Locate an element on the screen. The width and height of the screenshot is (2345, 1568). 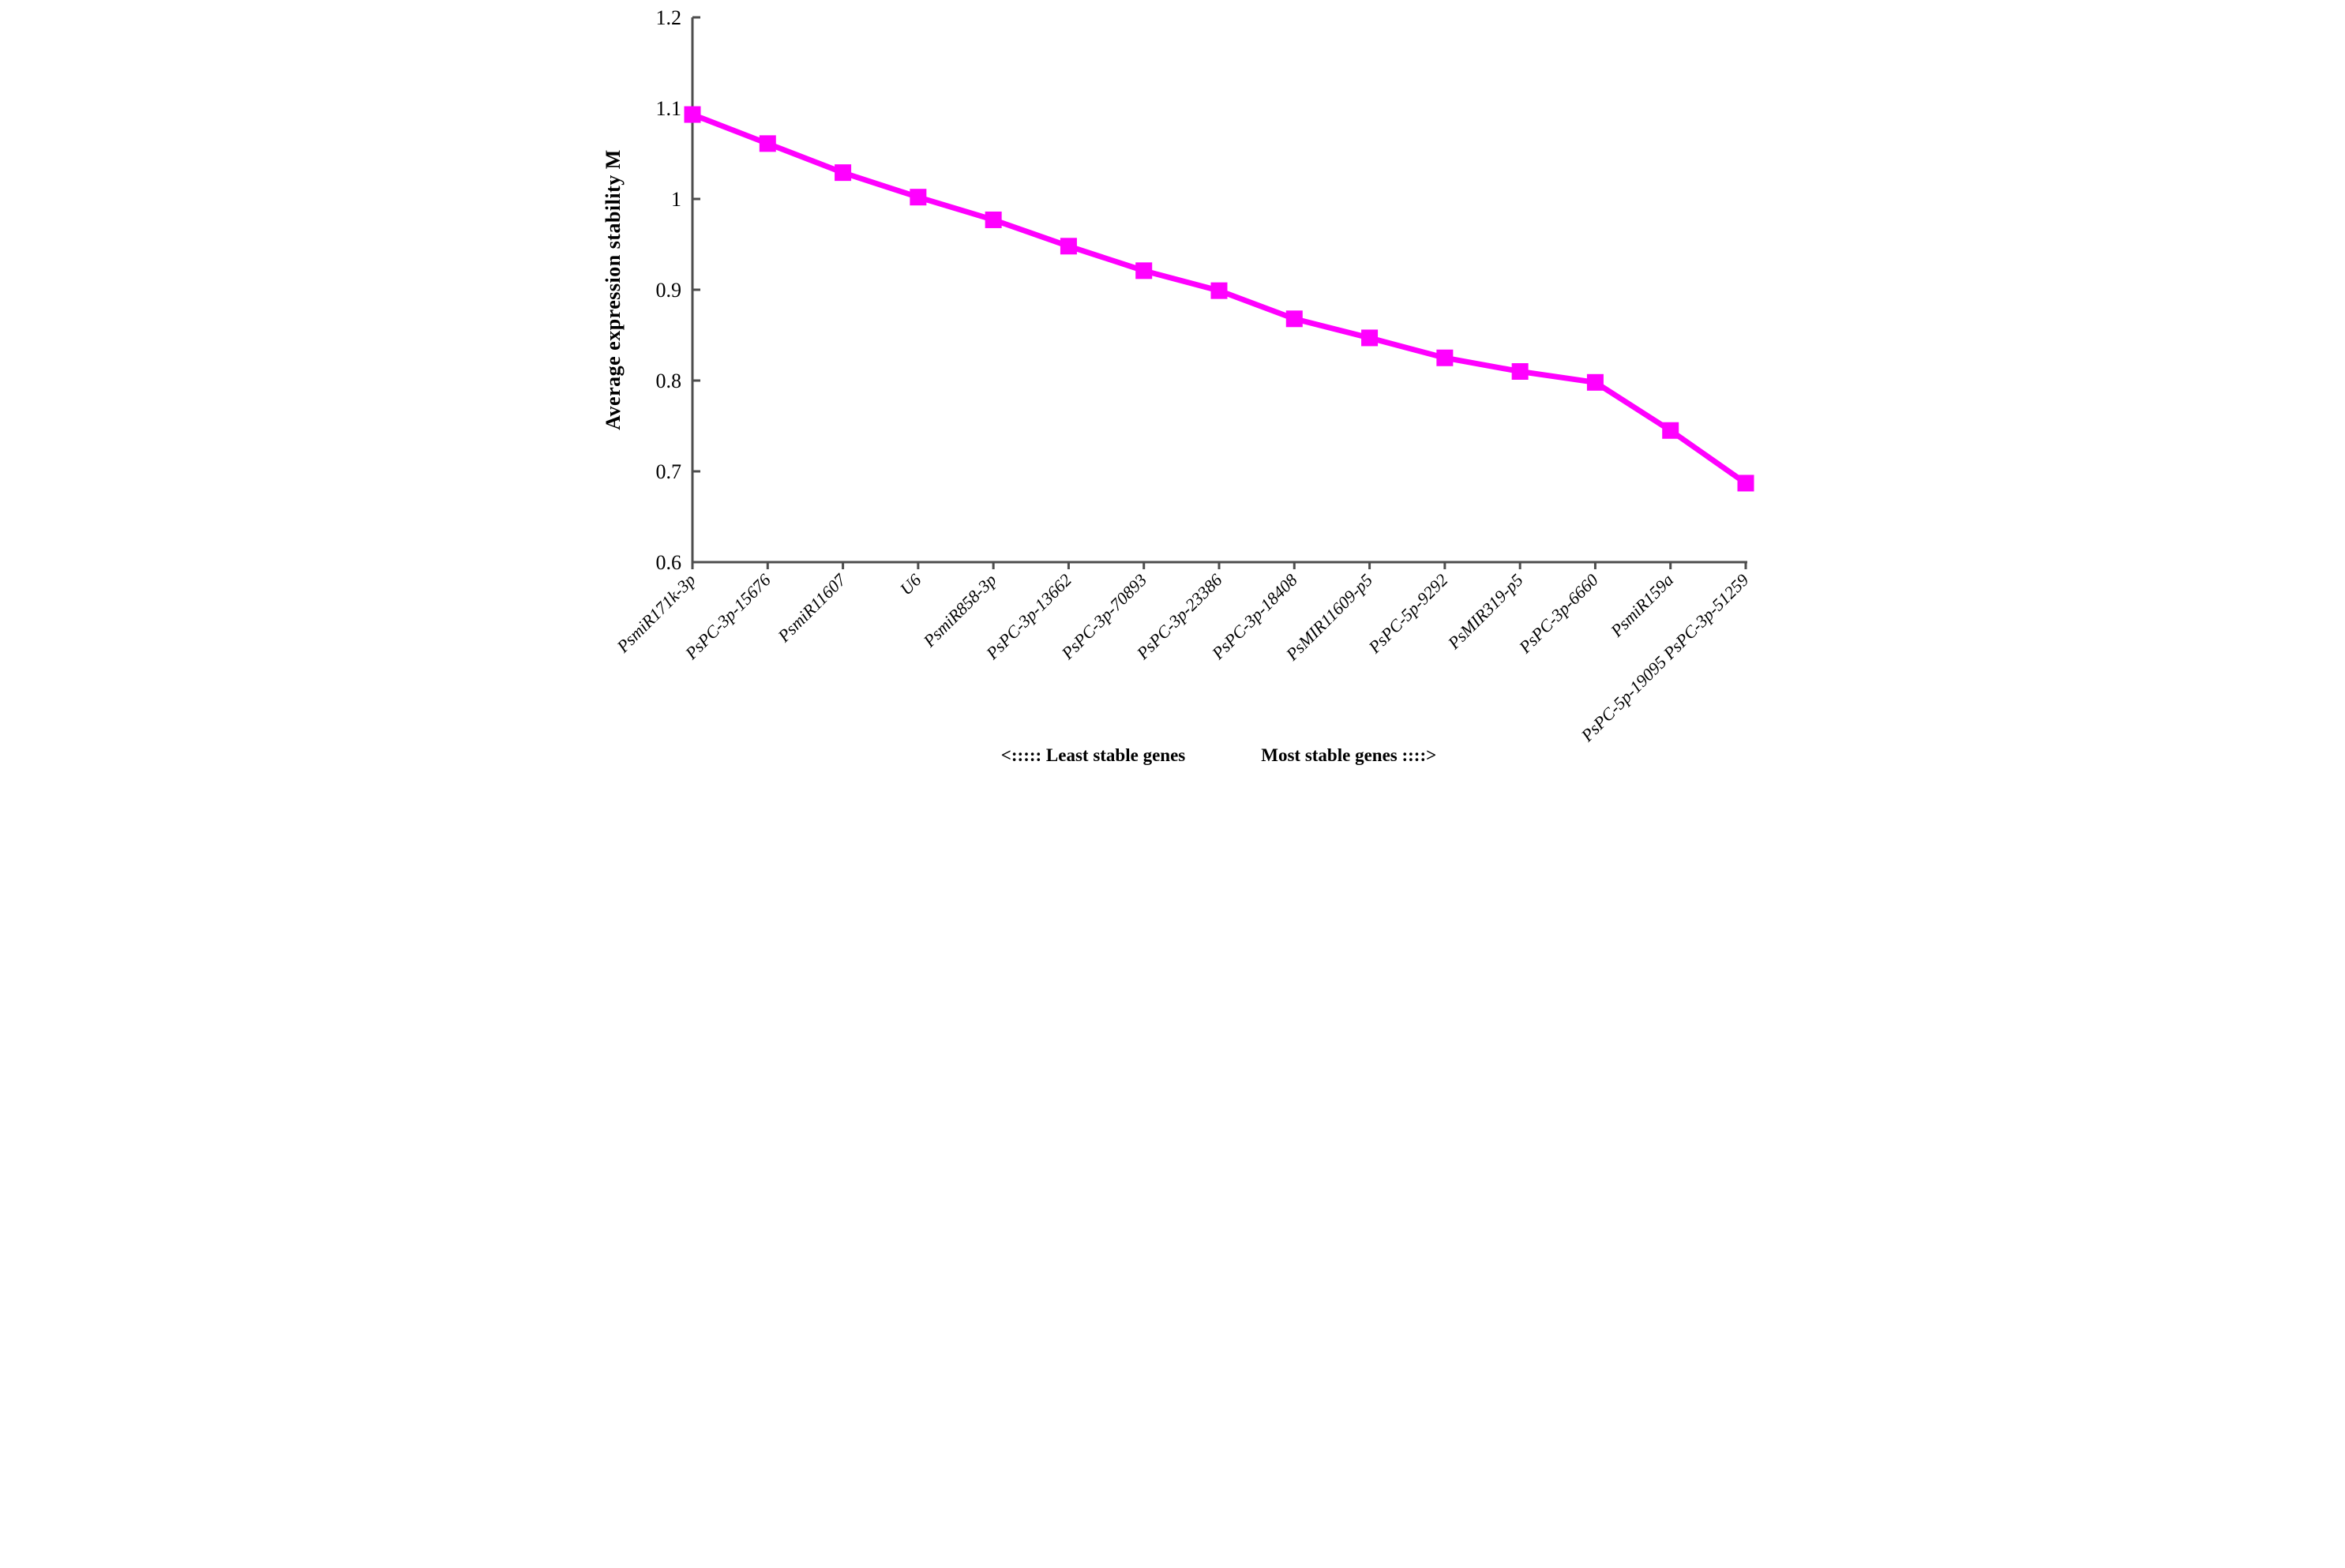
x-category-label: PsmiR159a is located at coordinates (1641, 605).